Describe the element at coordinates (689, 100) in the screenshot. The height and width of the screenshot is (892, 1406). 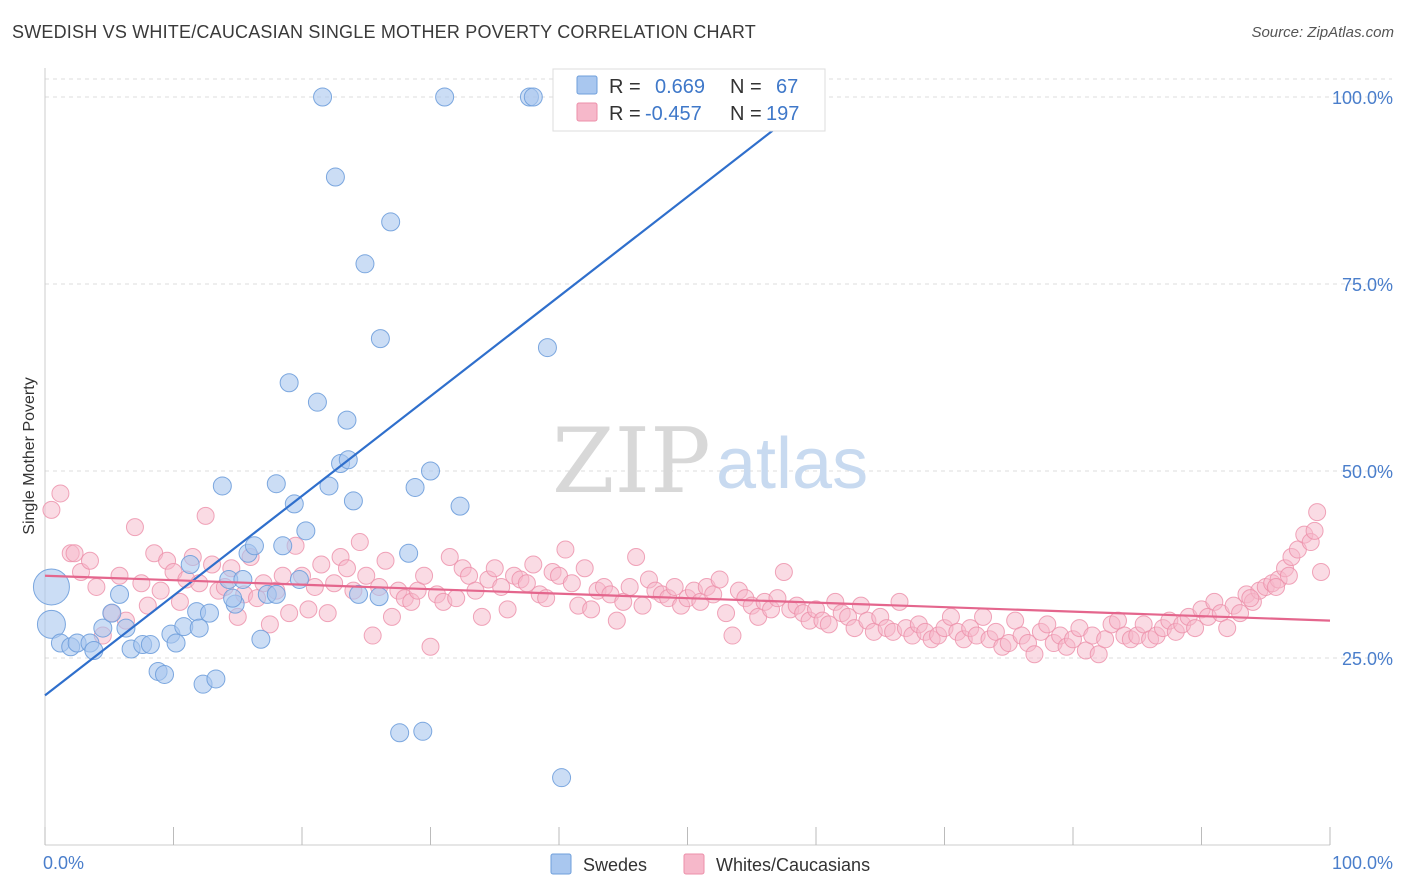
I see `legend-box: R = 0.669 N = 67 R = -0.457 N = 197` at that location.